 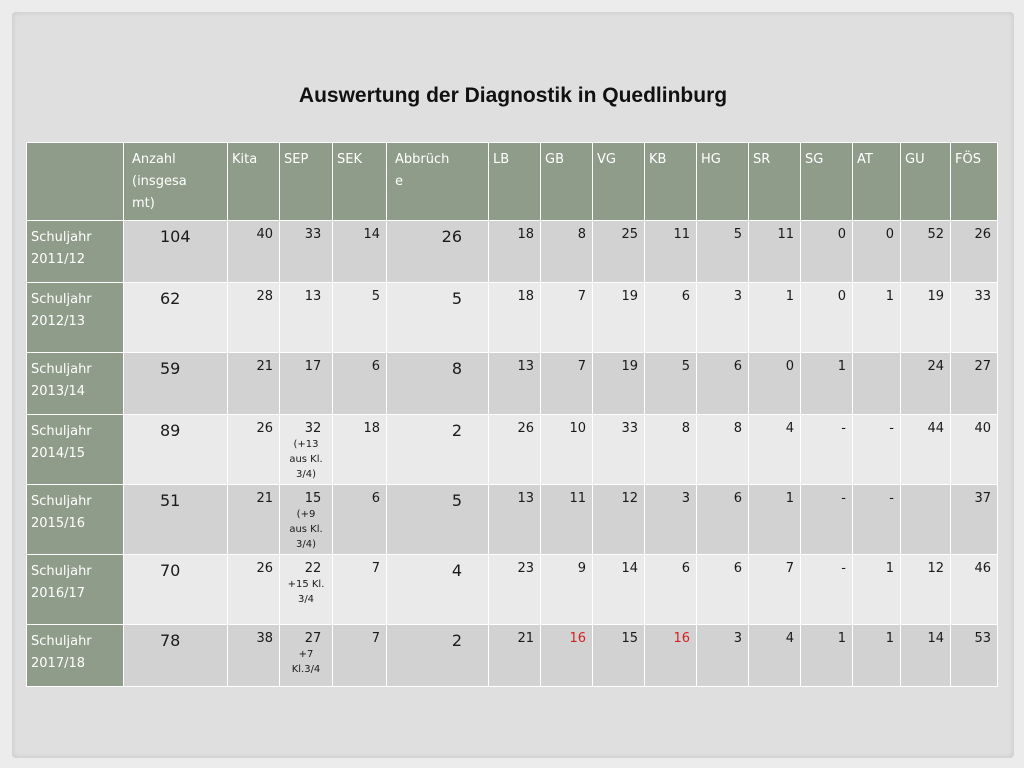 I want to click on cell-kb: 8, so click(x=670, y=449).